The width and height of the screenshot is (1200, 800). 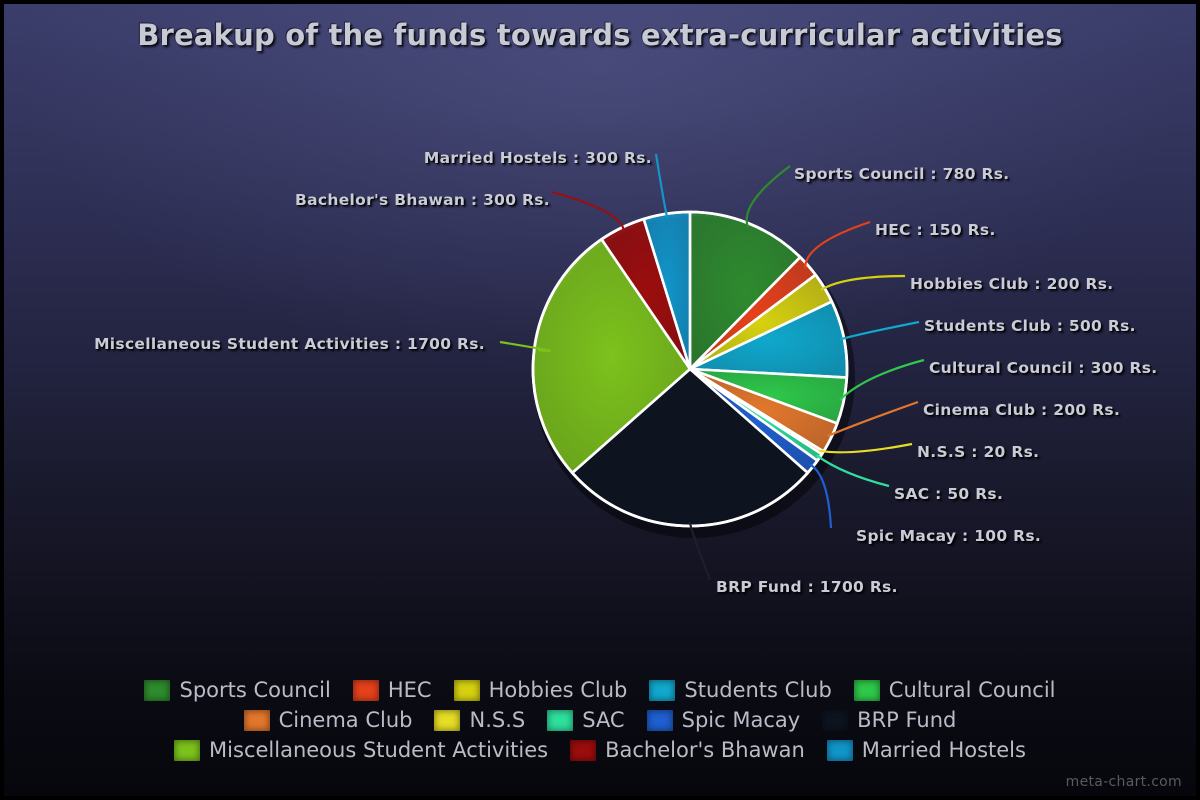 What do you see at coordinates (758, 689) in the screenshot?
I see `legend-label: Students Club` at bounding box center [758, 689].